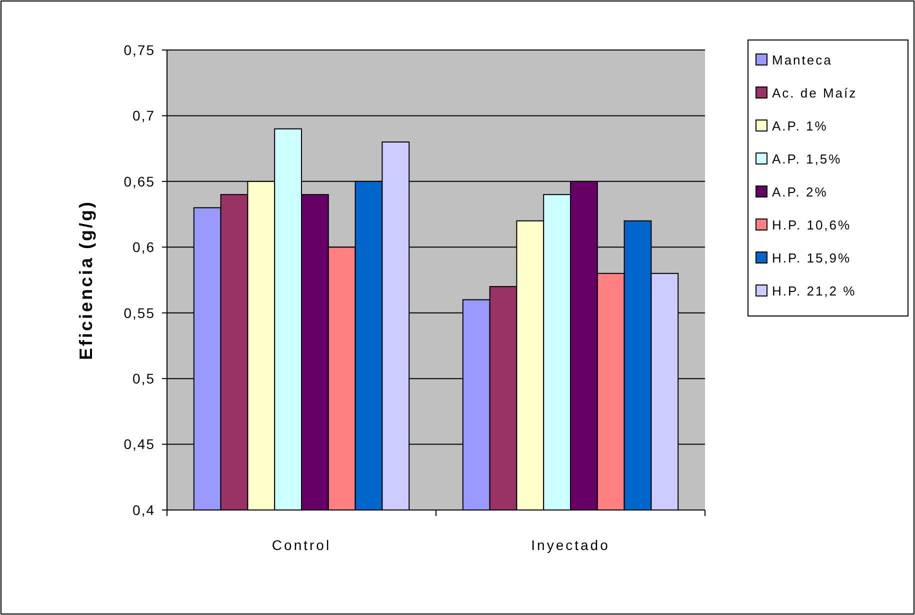  Describe the element at coordinates (143, 378) in the screenshot. I see `y-tick-label: 0,5` at that location.